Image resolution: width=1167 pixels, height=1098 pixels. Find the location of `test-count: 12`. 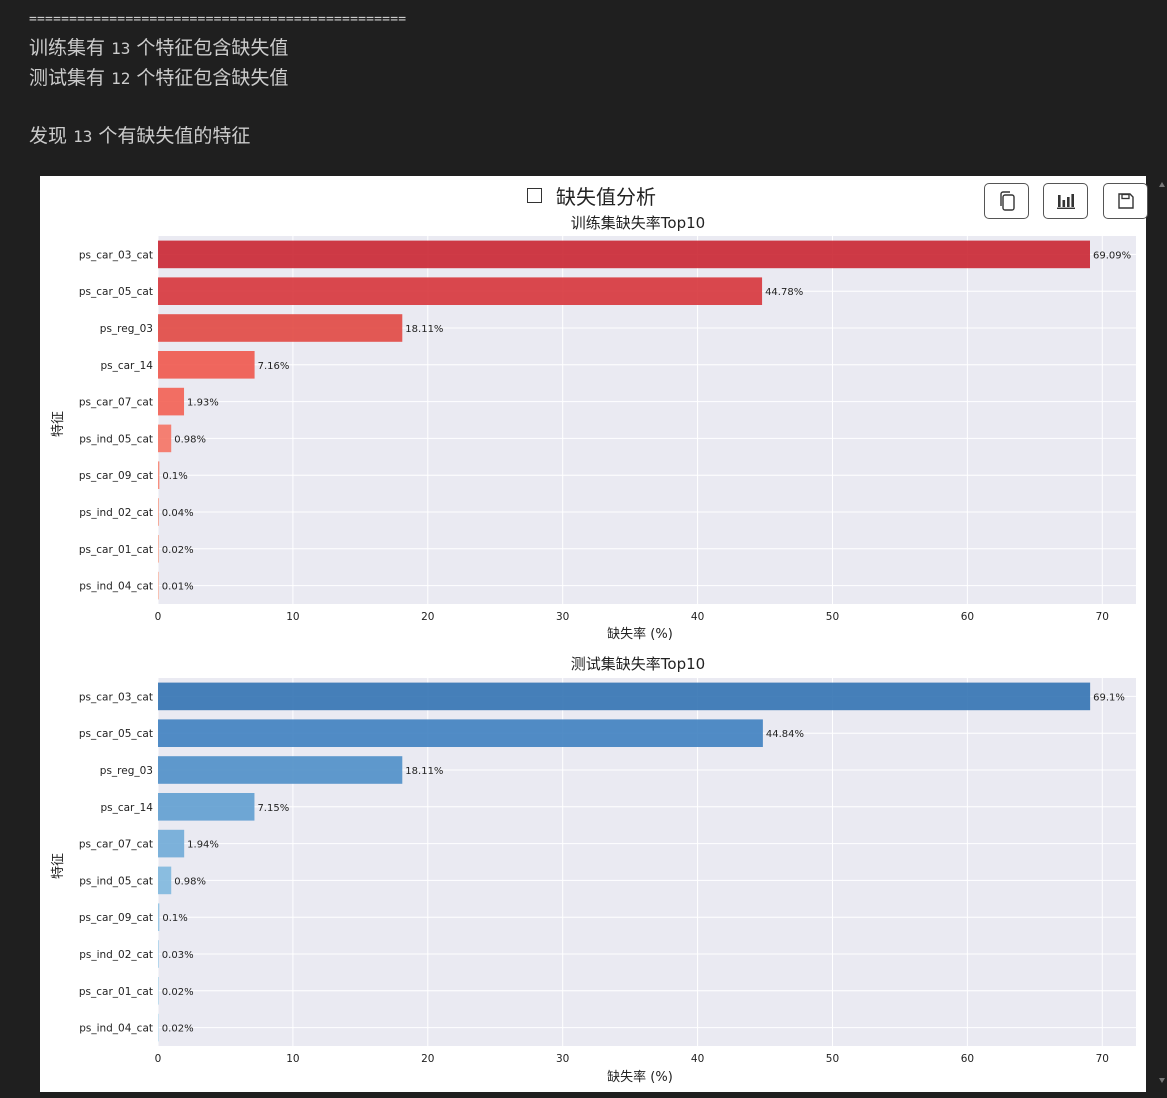

test-count: 12 is located at coordinates (121, 78).